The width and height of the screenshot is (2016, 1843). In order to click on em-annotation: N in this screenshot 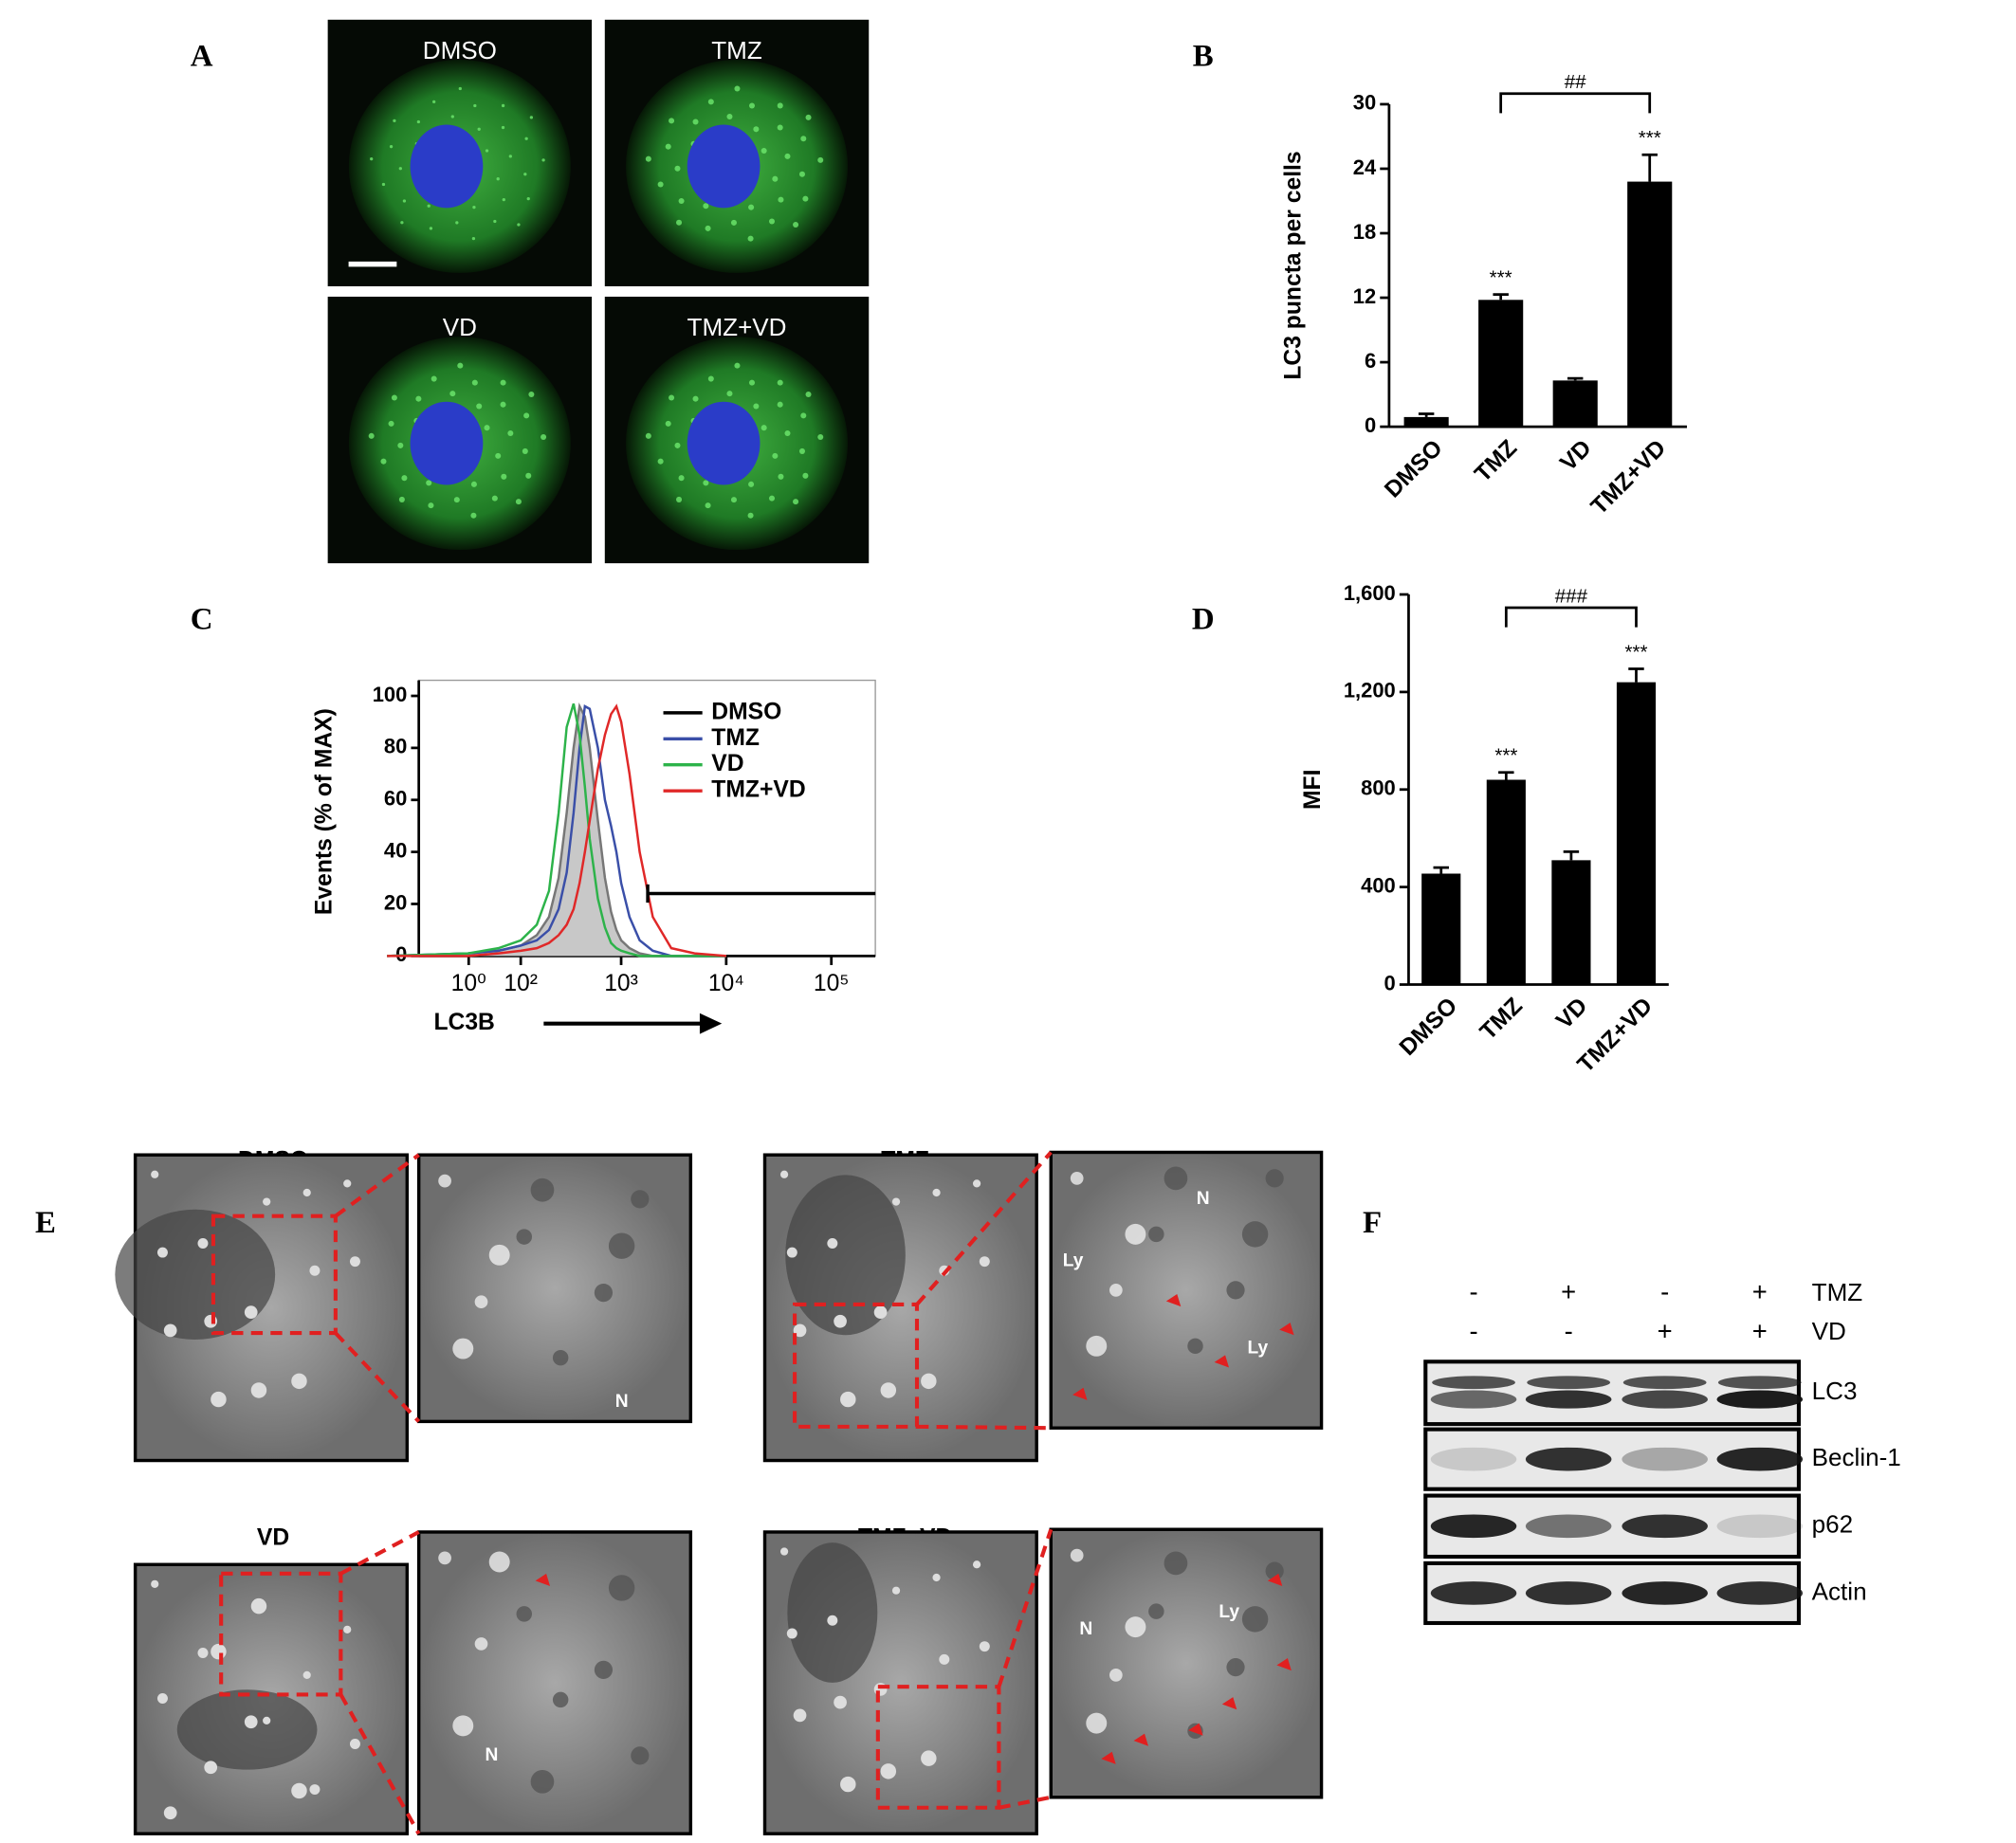, I will do `click(1085, 1629)`.